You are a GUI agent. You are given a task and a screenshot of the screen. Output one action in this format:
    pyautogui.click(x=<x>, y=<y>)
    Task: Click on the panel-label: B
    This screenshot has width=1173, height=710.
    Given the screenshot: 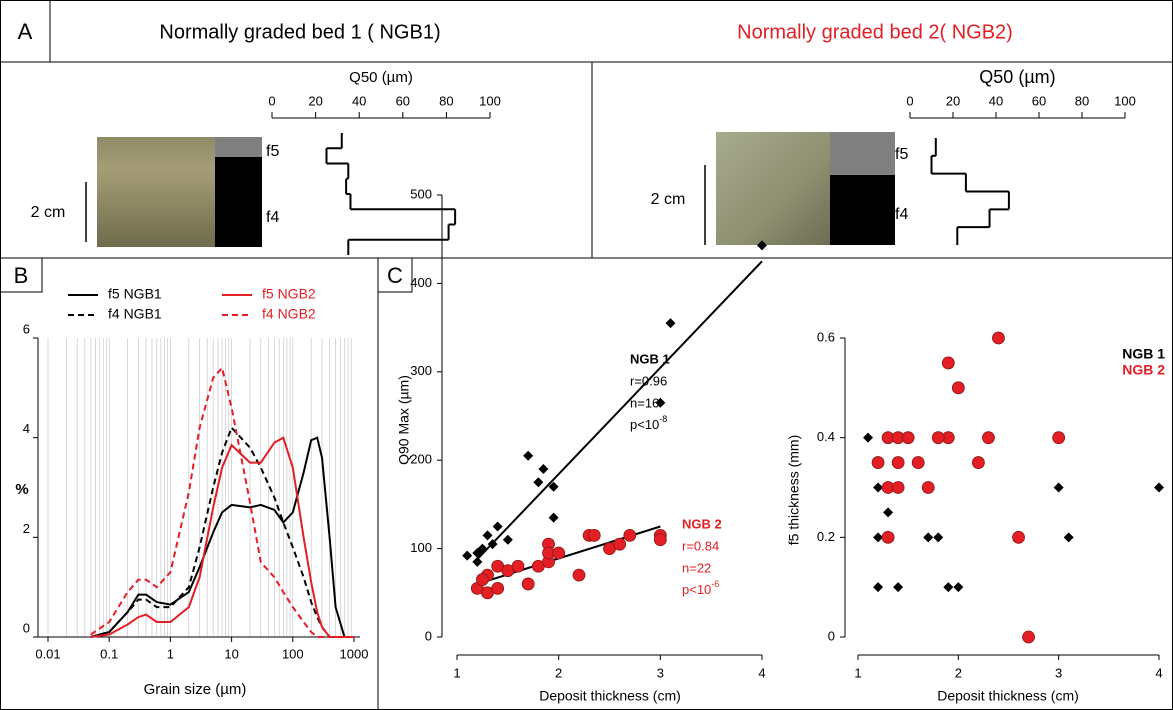 What is the action you would take?
    pyautogui.click(x=21, y=275)
    